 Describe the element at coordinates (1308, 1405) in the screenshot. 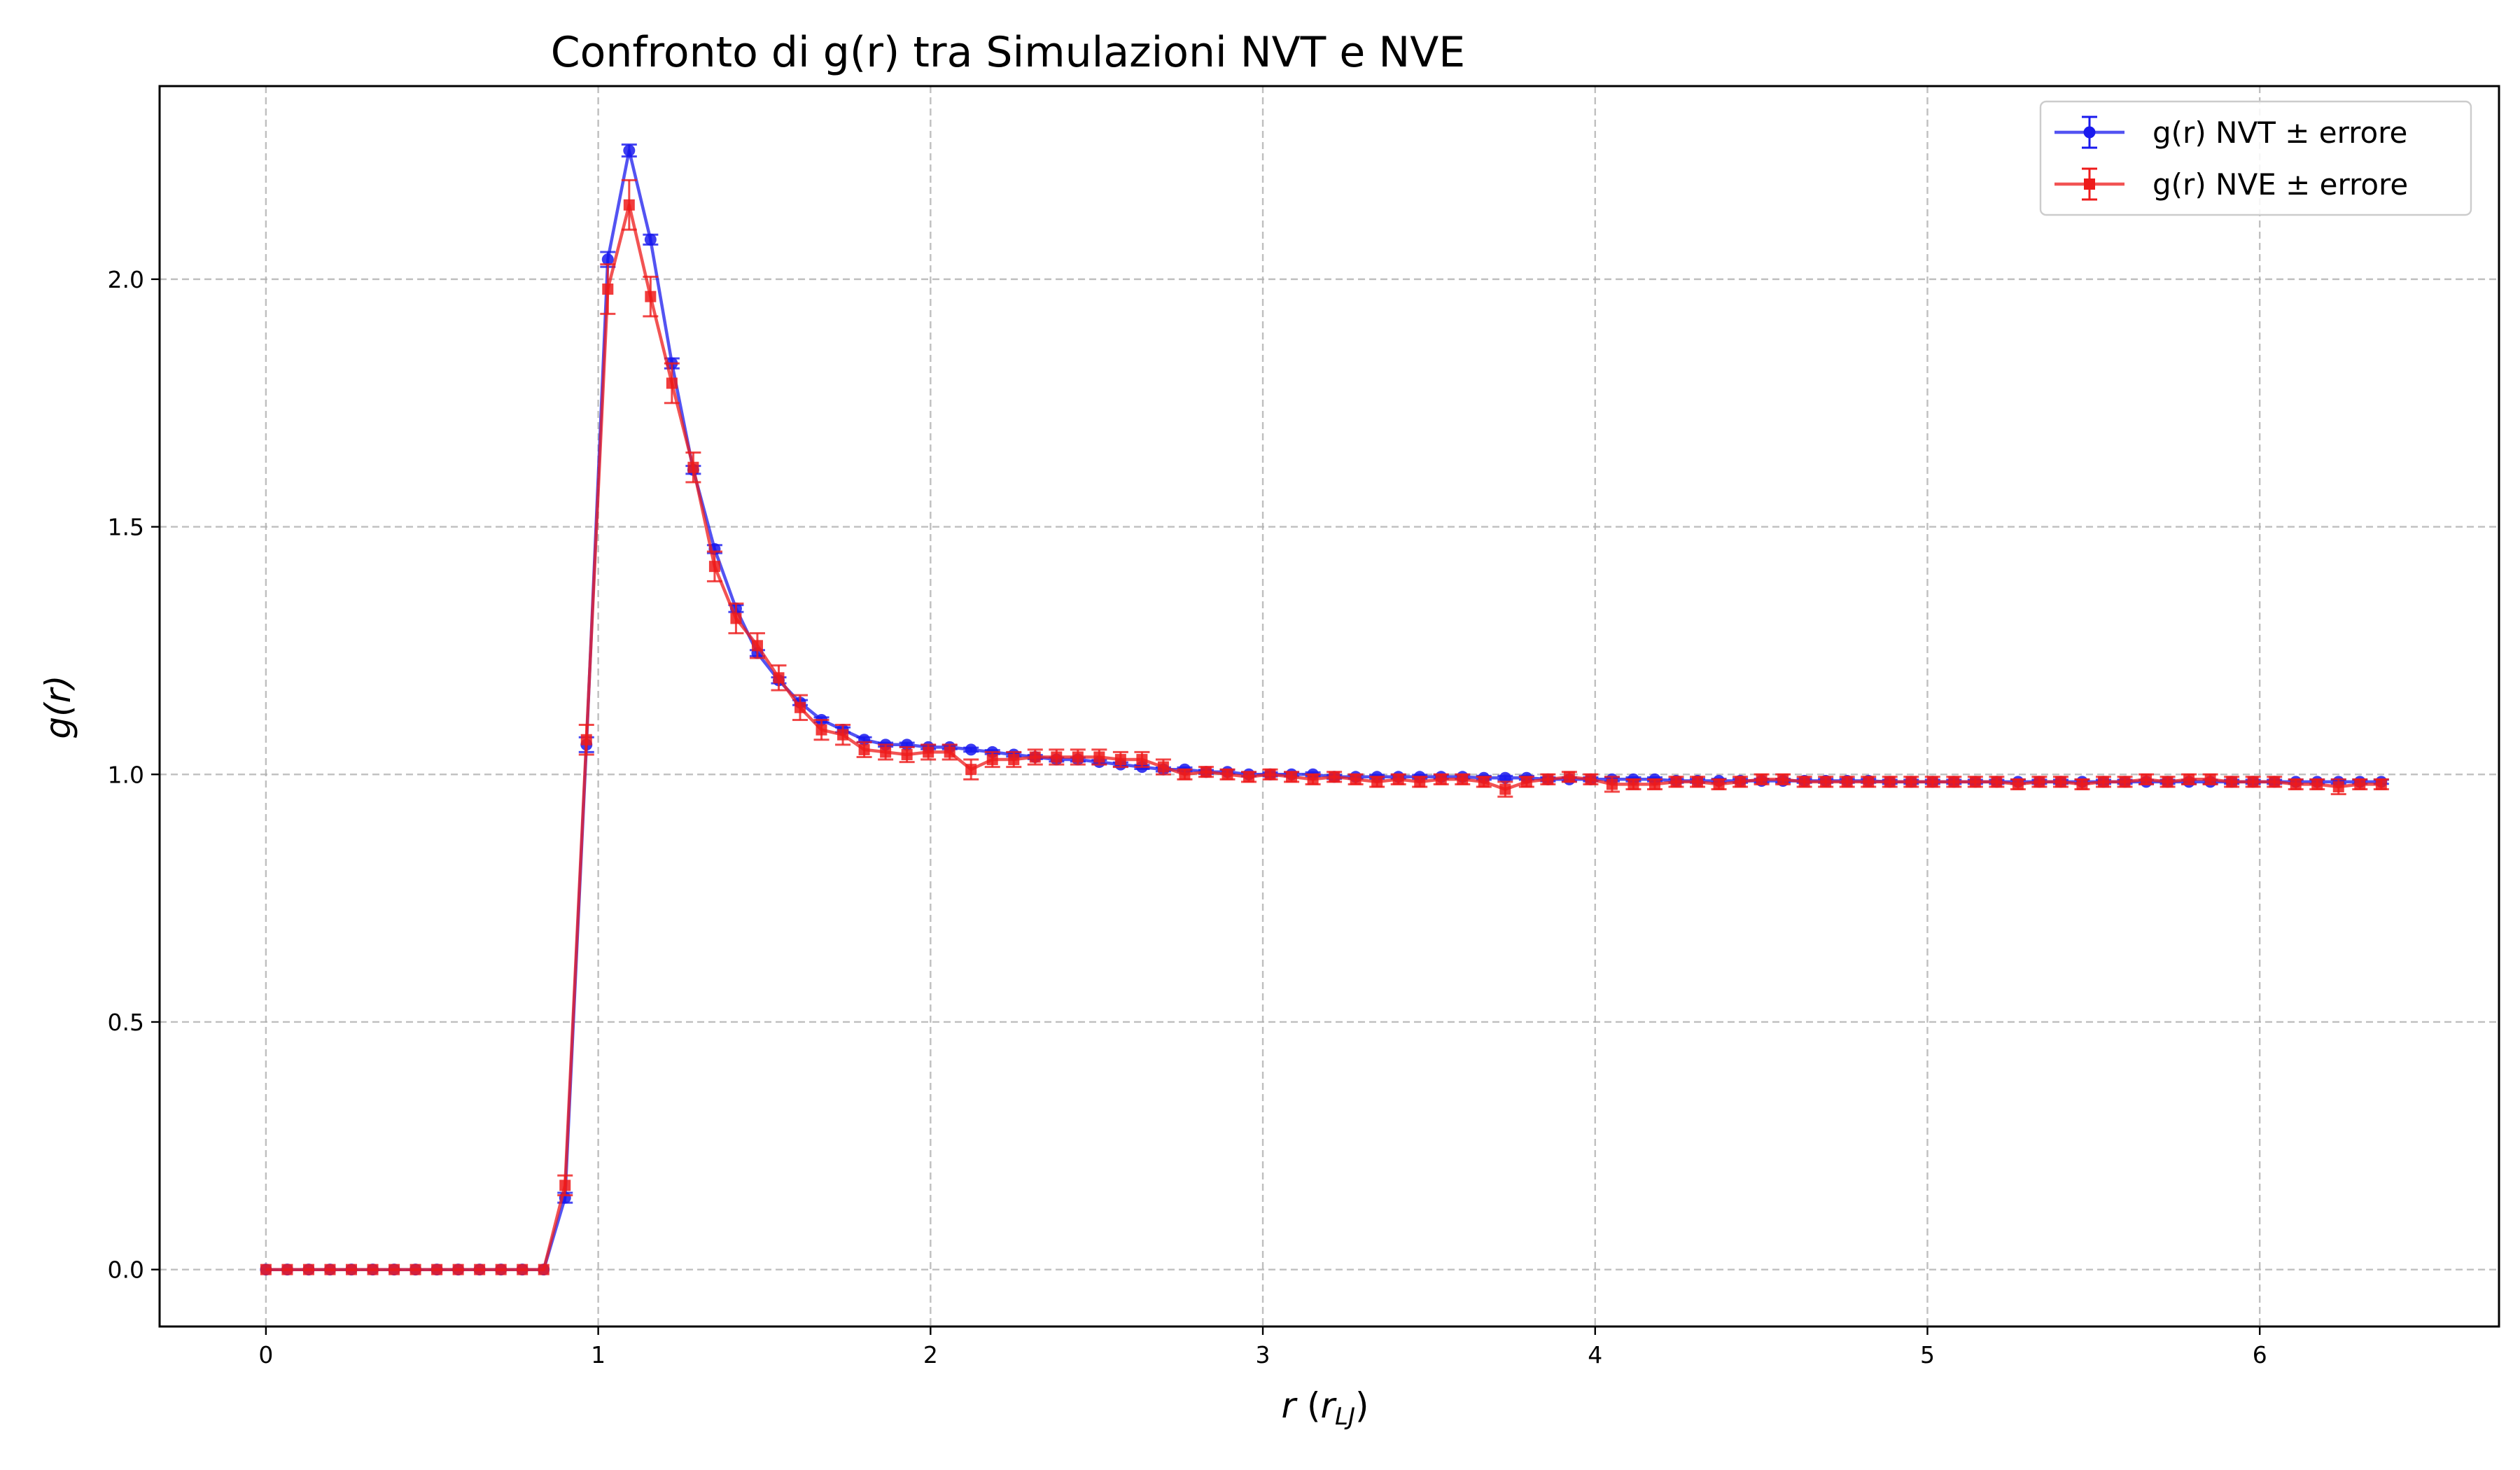

I see `x-axis-title-paren-open: (` at that location.